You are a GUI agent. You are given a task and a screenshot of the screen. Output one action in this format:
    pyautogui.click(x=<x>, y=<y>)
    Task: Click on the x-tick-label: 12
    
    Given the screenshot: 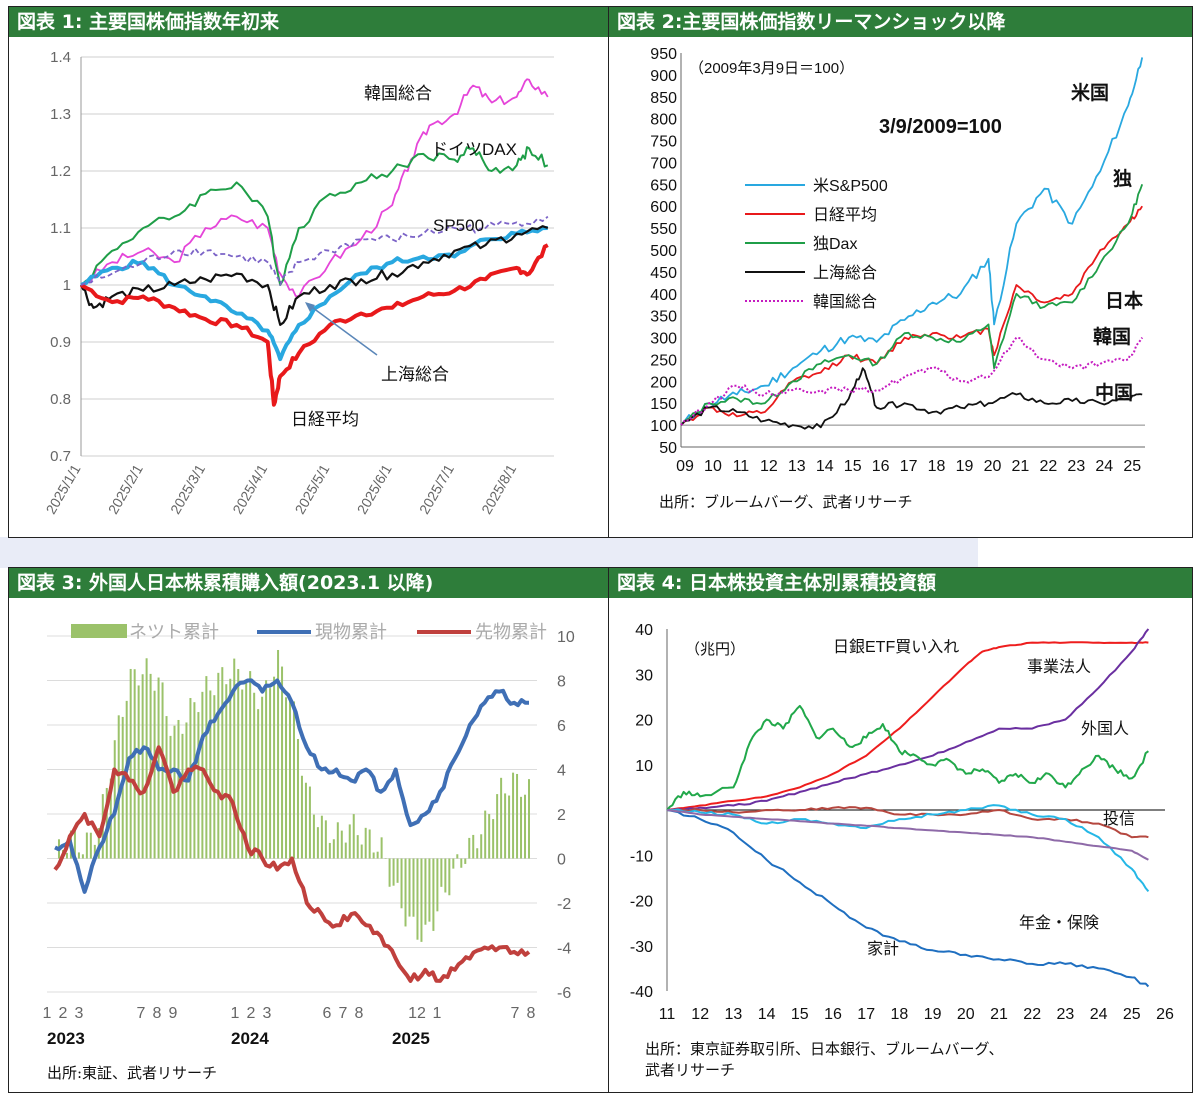 What is the action you would take?
    pyautogui.click(x=769, y=466)
    